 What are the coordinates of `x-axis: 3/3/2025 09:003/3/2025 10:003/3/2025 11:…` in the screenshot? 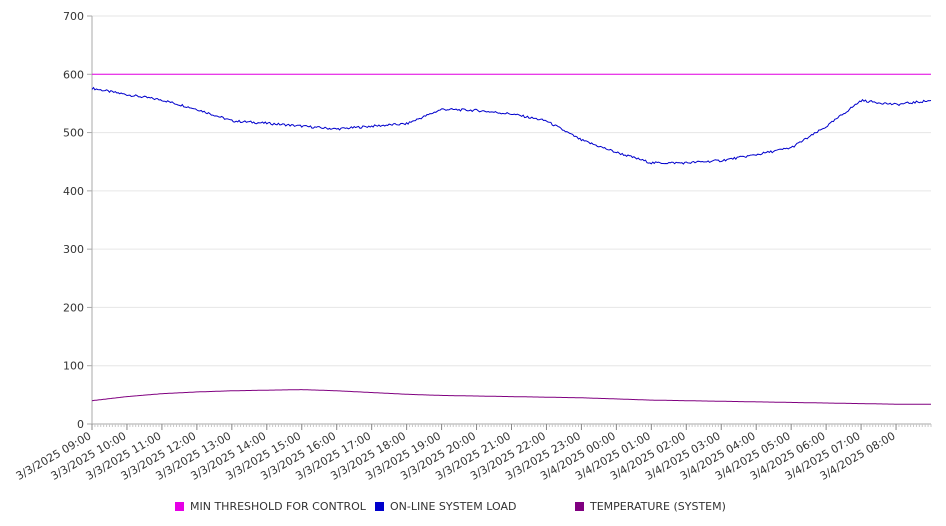 It's located at (473, 453).